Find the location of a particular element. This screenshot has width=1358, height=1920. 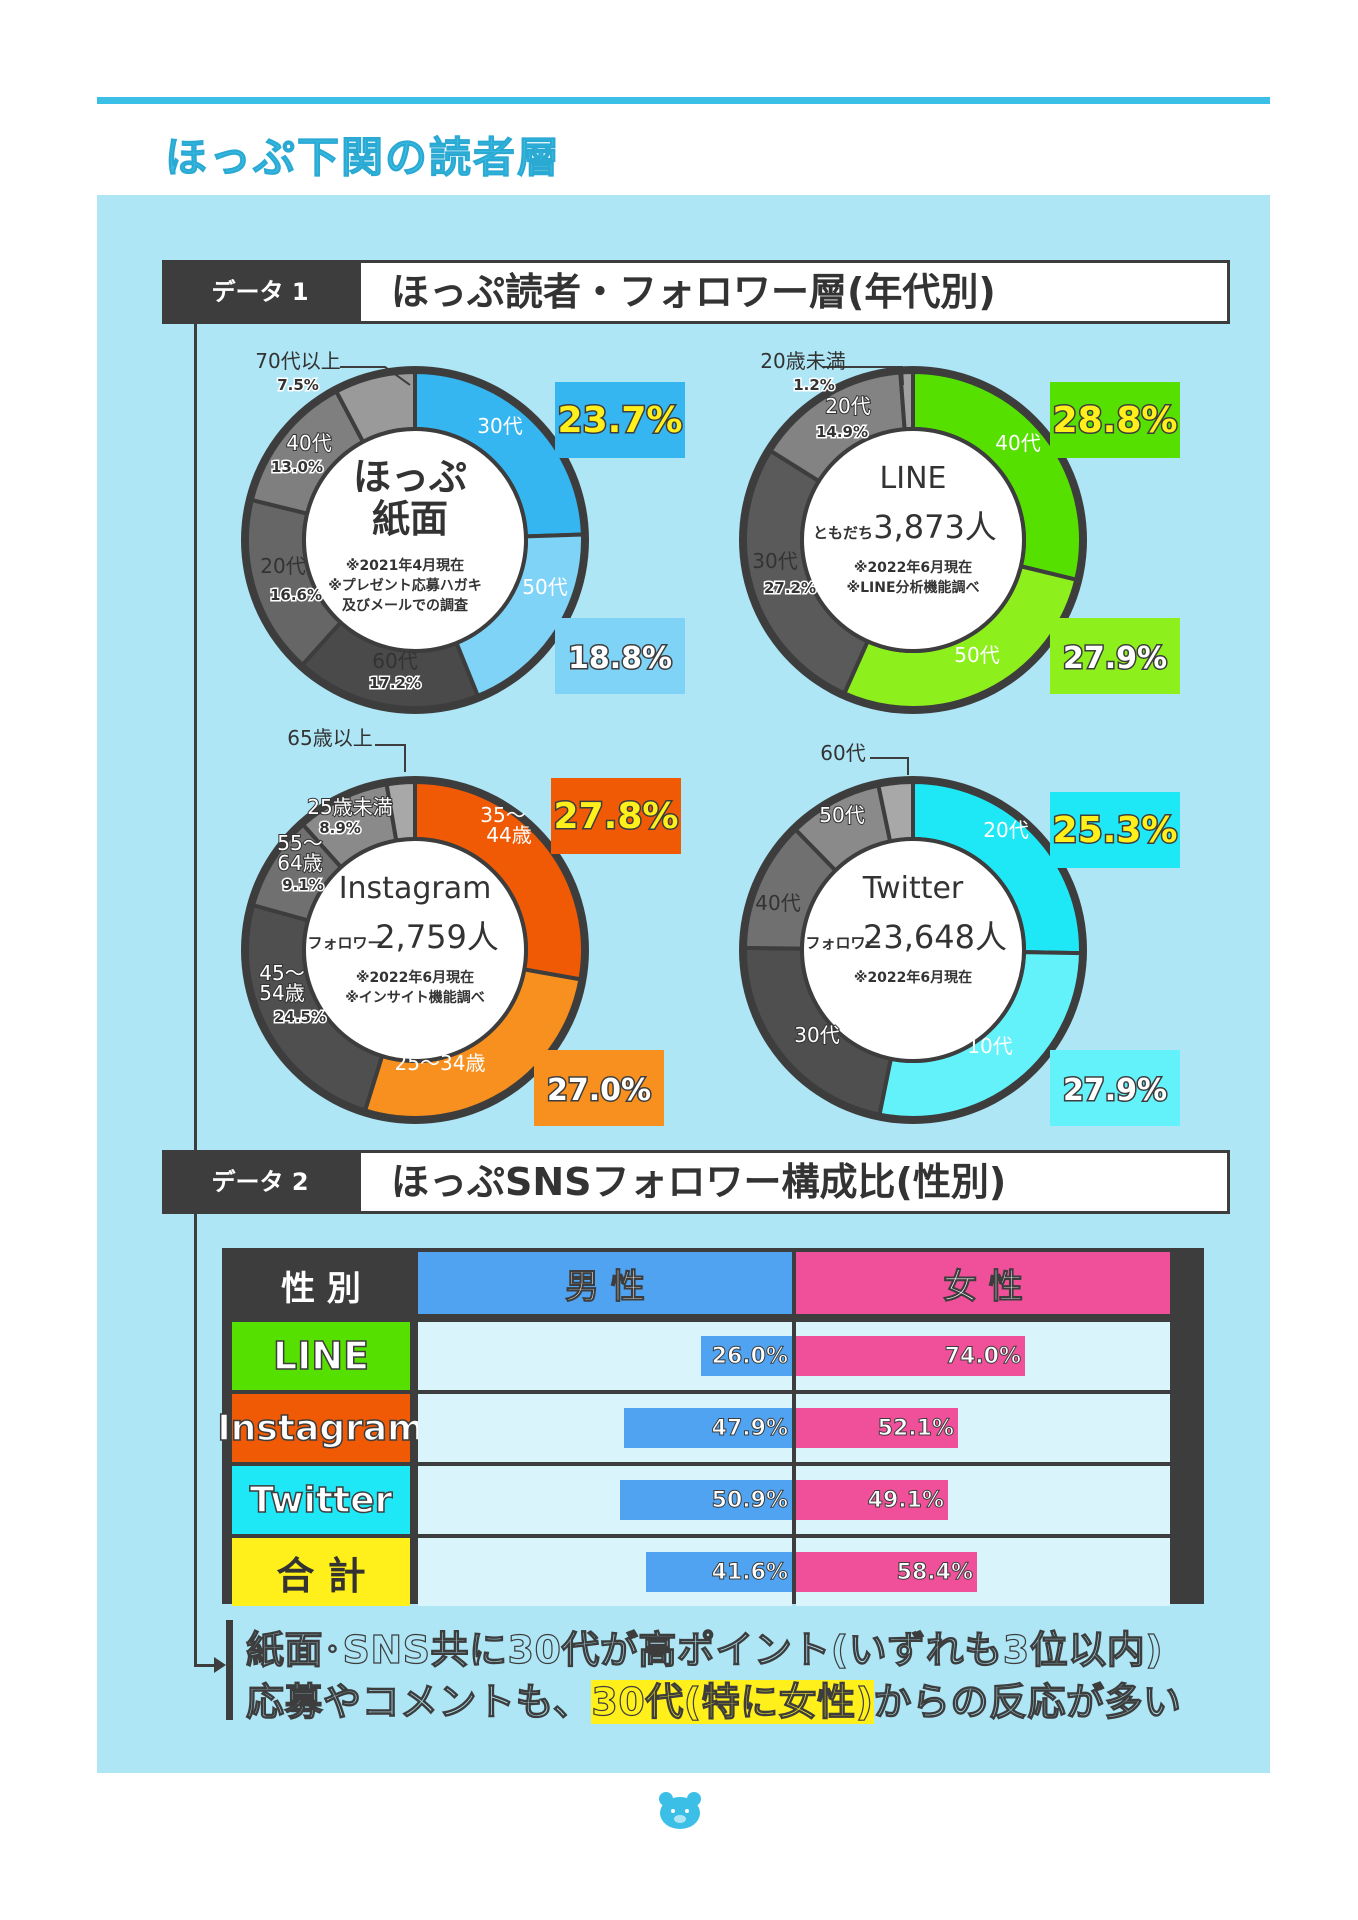

row-name-label: 合 計 is located at coordinates (321, 1575).